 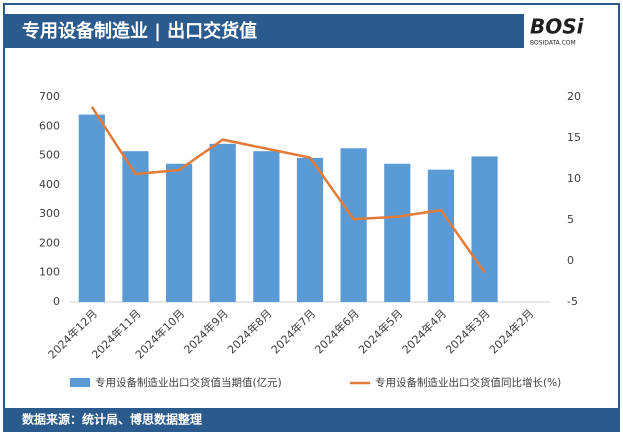 I want to click on logo: BOSi, so click(x=557, y=27).